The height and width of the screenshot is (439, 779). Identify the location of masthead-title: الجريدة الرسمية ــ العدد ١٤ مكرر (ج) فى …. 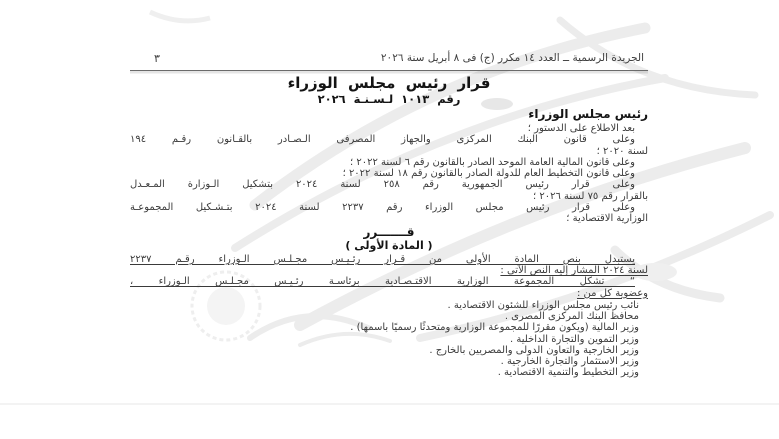
(512, 58).